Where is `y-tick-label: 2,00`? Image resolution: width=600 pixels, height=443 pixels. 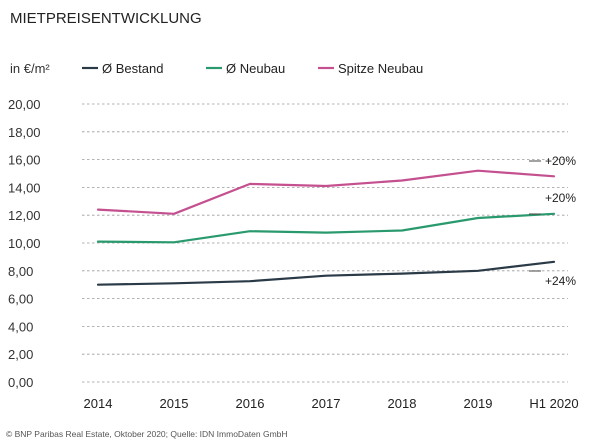 y-tick-label: 2,00 is located at coordinates (20, 354).